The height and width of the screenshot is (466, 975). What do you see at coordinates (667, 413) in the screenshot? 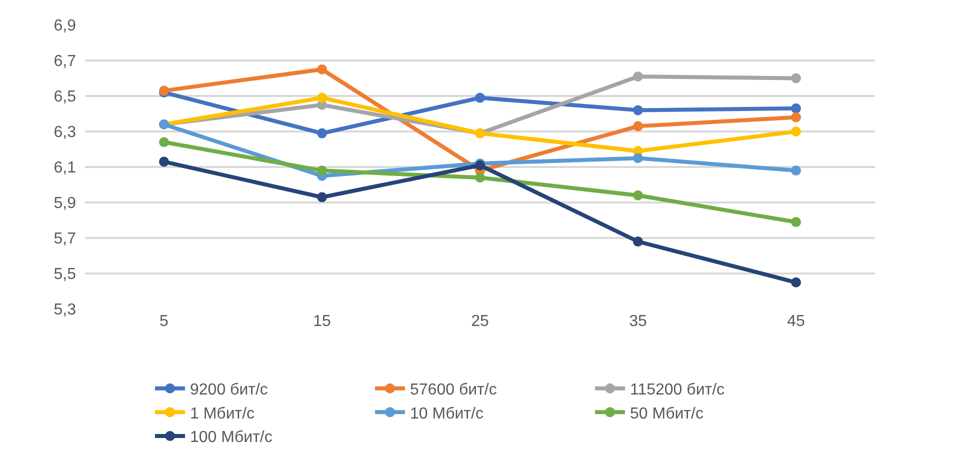
I see `legend-label: 50 Мбит/с` at bounding box center [667, 413].